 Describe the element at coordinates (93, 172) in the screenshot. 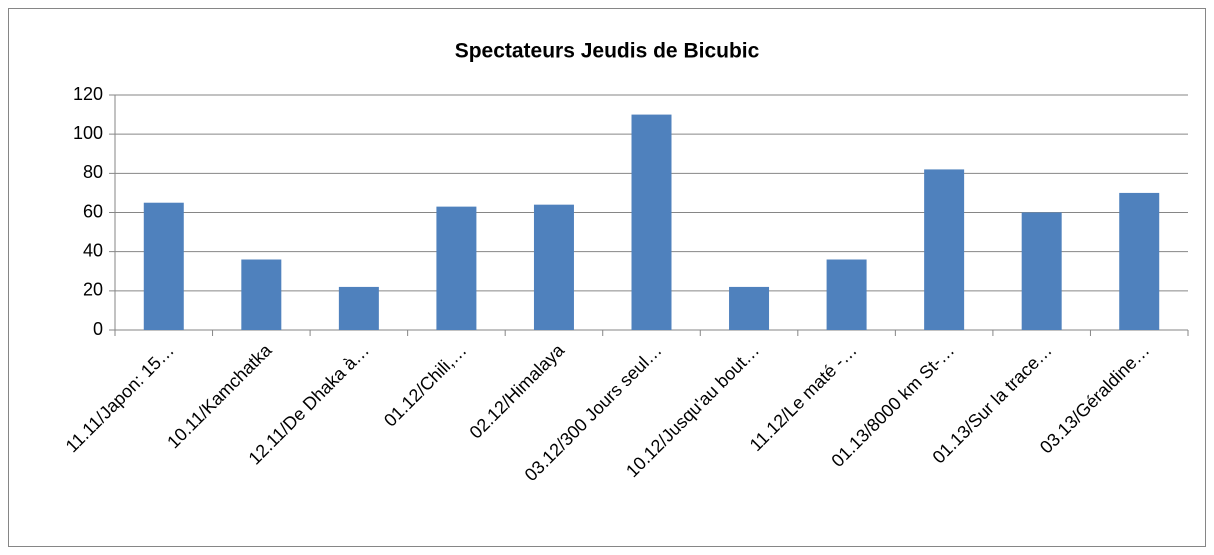

I see `y-tick-label: 80` at that location.